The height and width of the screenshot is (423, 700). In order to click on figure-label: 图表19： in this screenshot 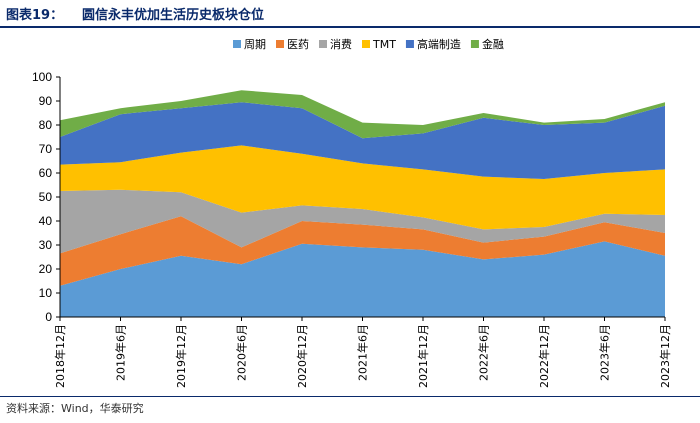, I will do `click(35, 15)`.